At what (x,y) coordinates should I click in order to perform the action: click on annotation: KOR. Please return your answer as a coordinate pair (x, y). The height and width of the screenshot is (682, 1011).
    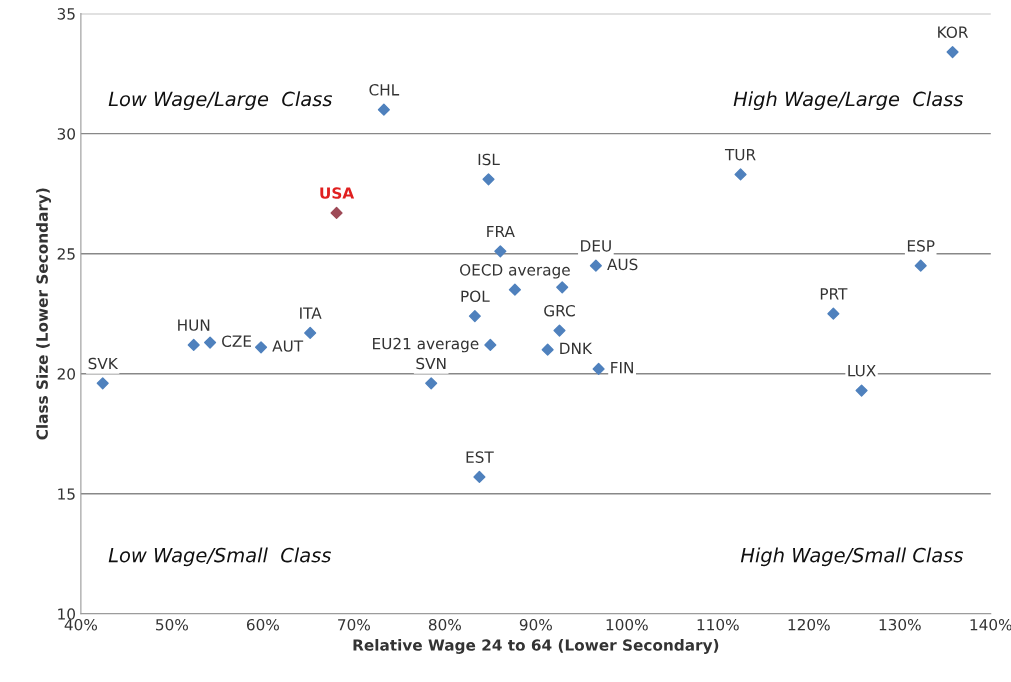
    Looking at the image, I should click on (953, 32).